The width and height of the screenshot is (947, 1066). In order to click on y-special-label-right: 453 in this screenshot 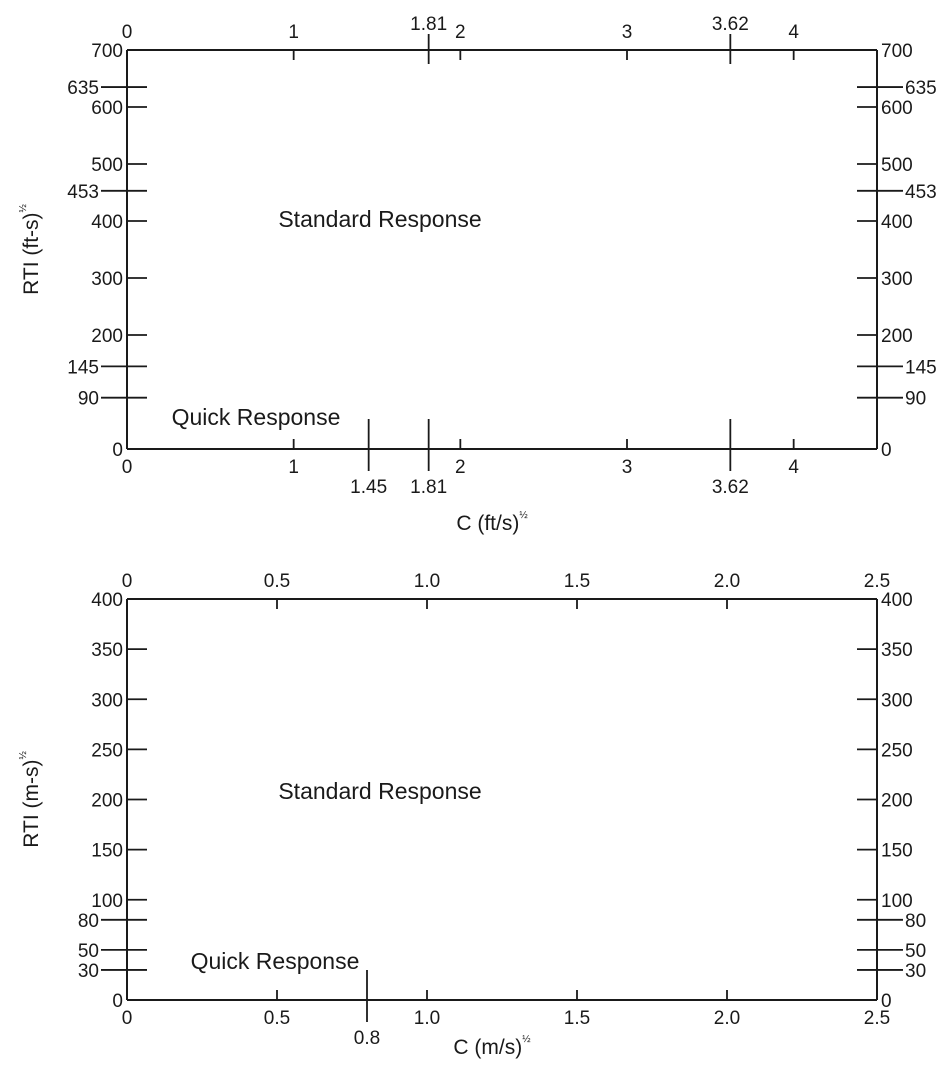, I will do `click(921, 192)`.